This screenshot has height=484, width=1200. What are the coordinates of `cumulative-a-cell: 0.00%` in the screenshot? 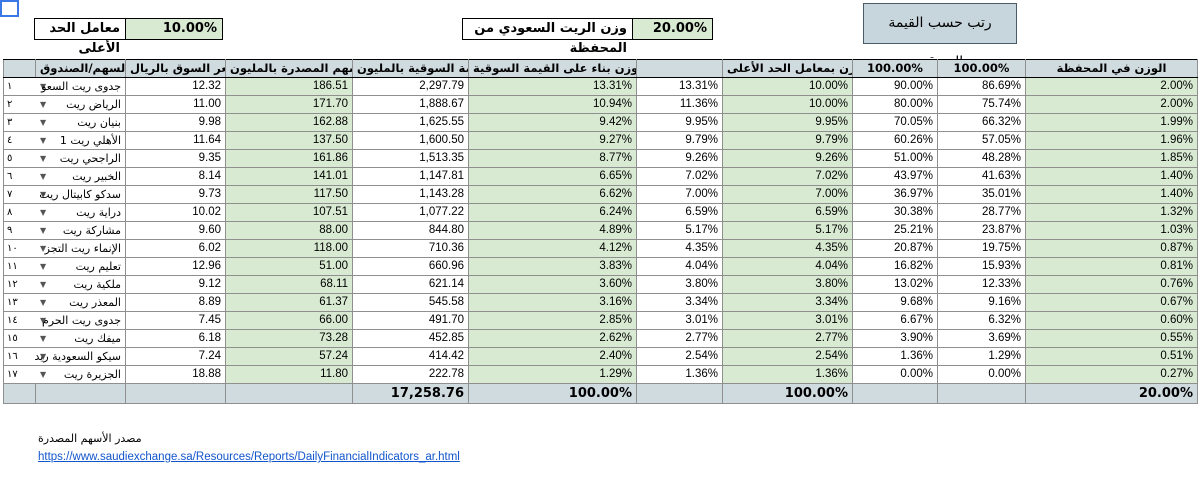 It's located at (895, 374).